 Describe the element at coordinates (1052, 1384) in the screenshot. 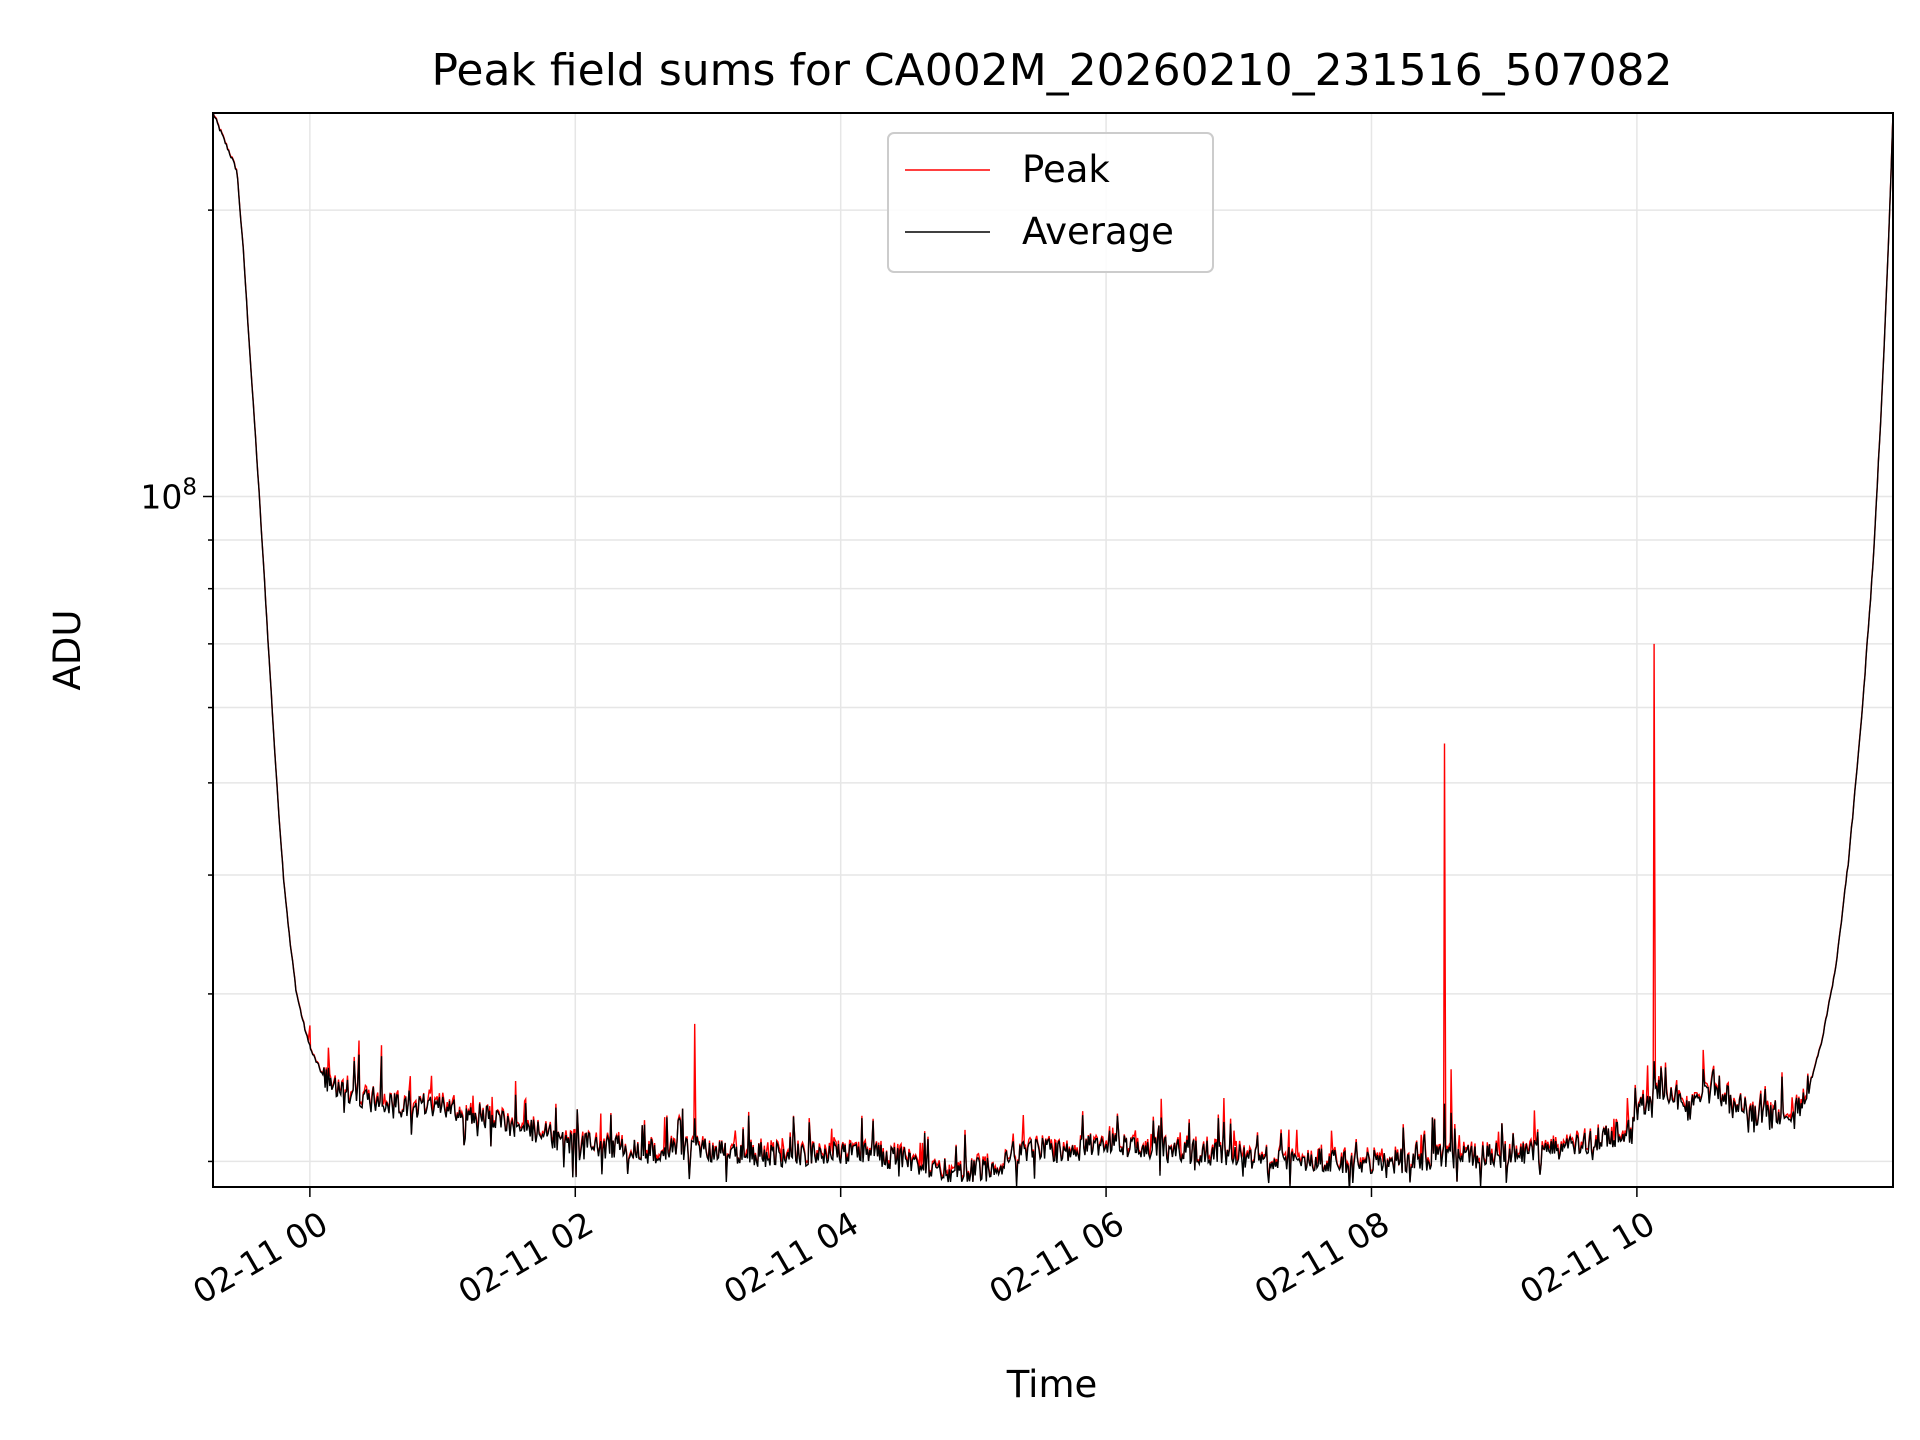

I see `x-axis-label: Time` at that location.